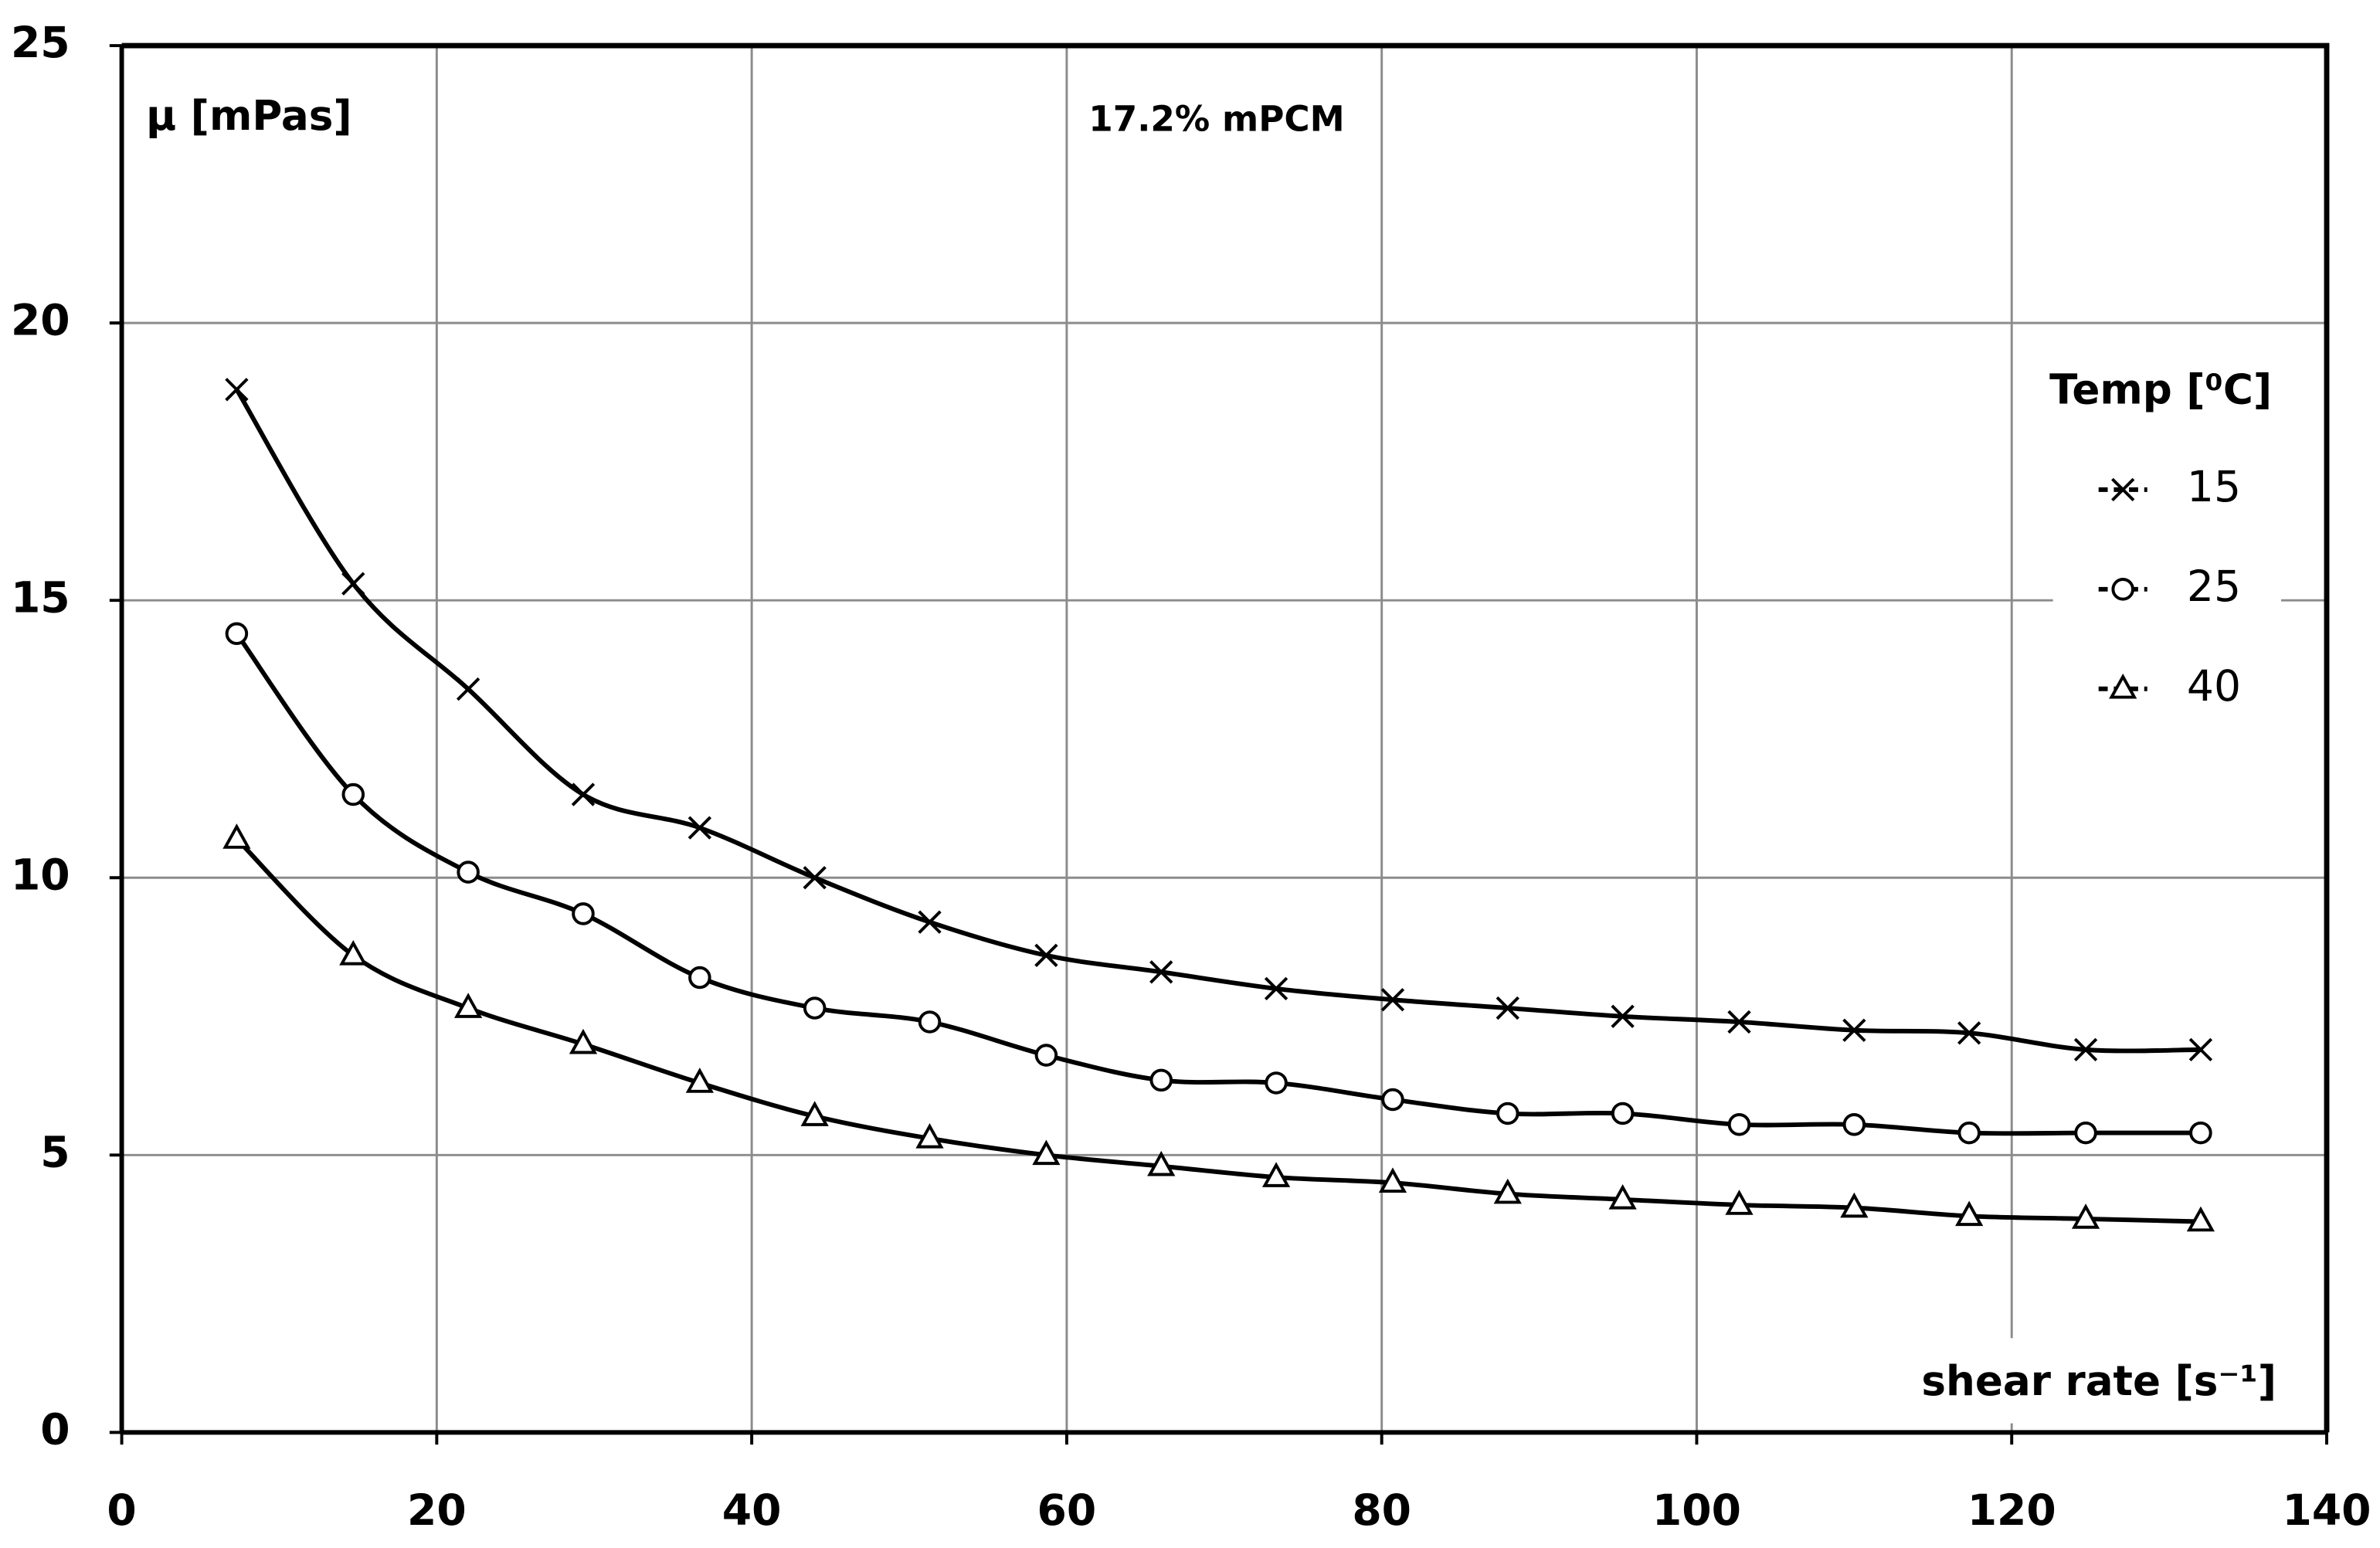  What do you see at coordinates (55, 1430) in the screenshot?
I see `y-tick-label: 0` at bounding box center [55, 1430].